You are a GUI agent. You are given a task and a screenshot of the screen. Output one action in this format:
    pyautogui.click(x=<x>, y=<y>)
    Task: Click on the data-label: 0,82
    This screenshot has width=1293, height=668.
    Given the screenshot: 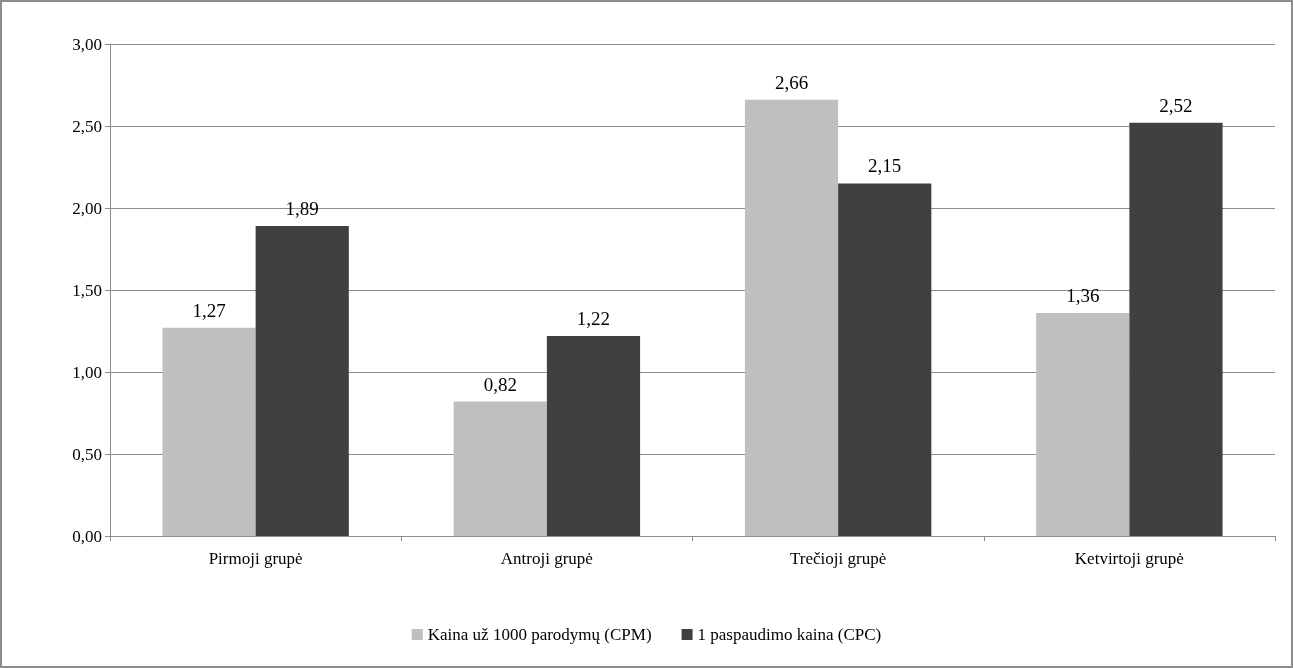 What is the action you would take?
    pyautogui.click(x=500, y=384)
    